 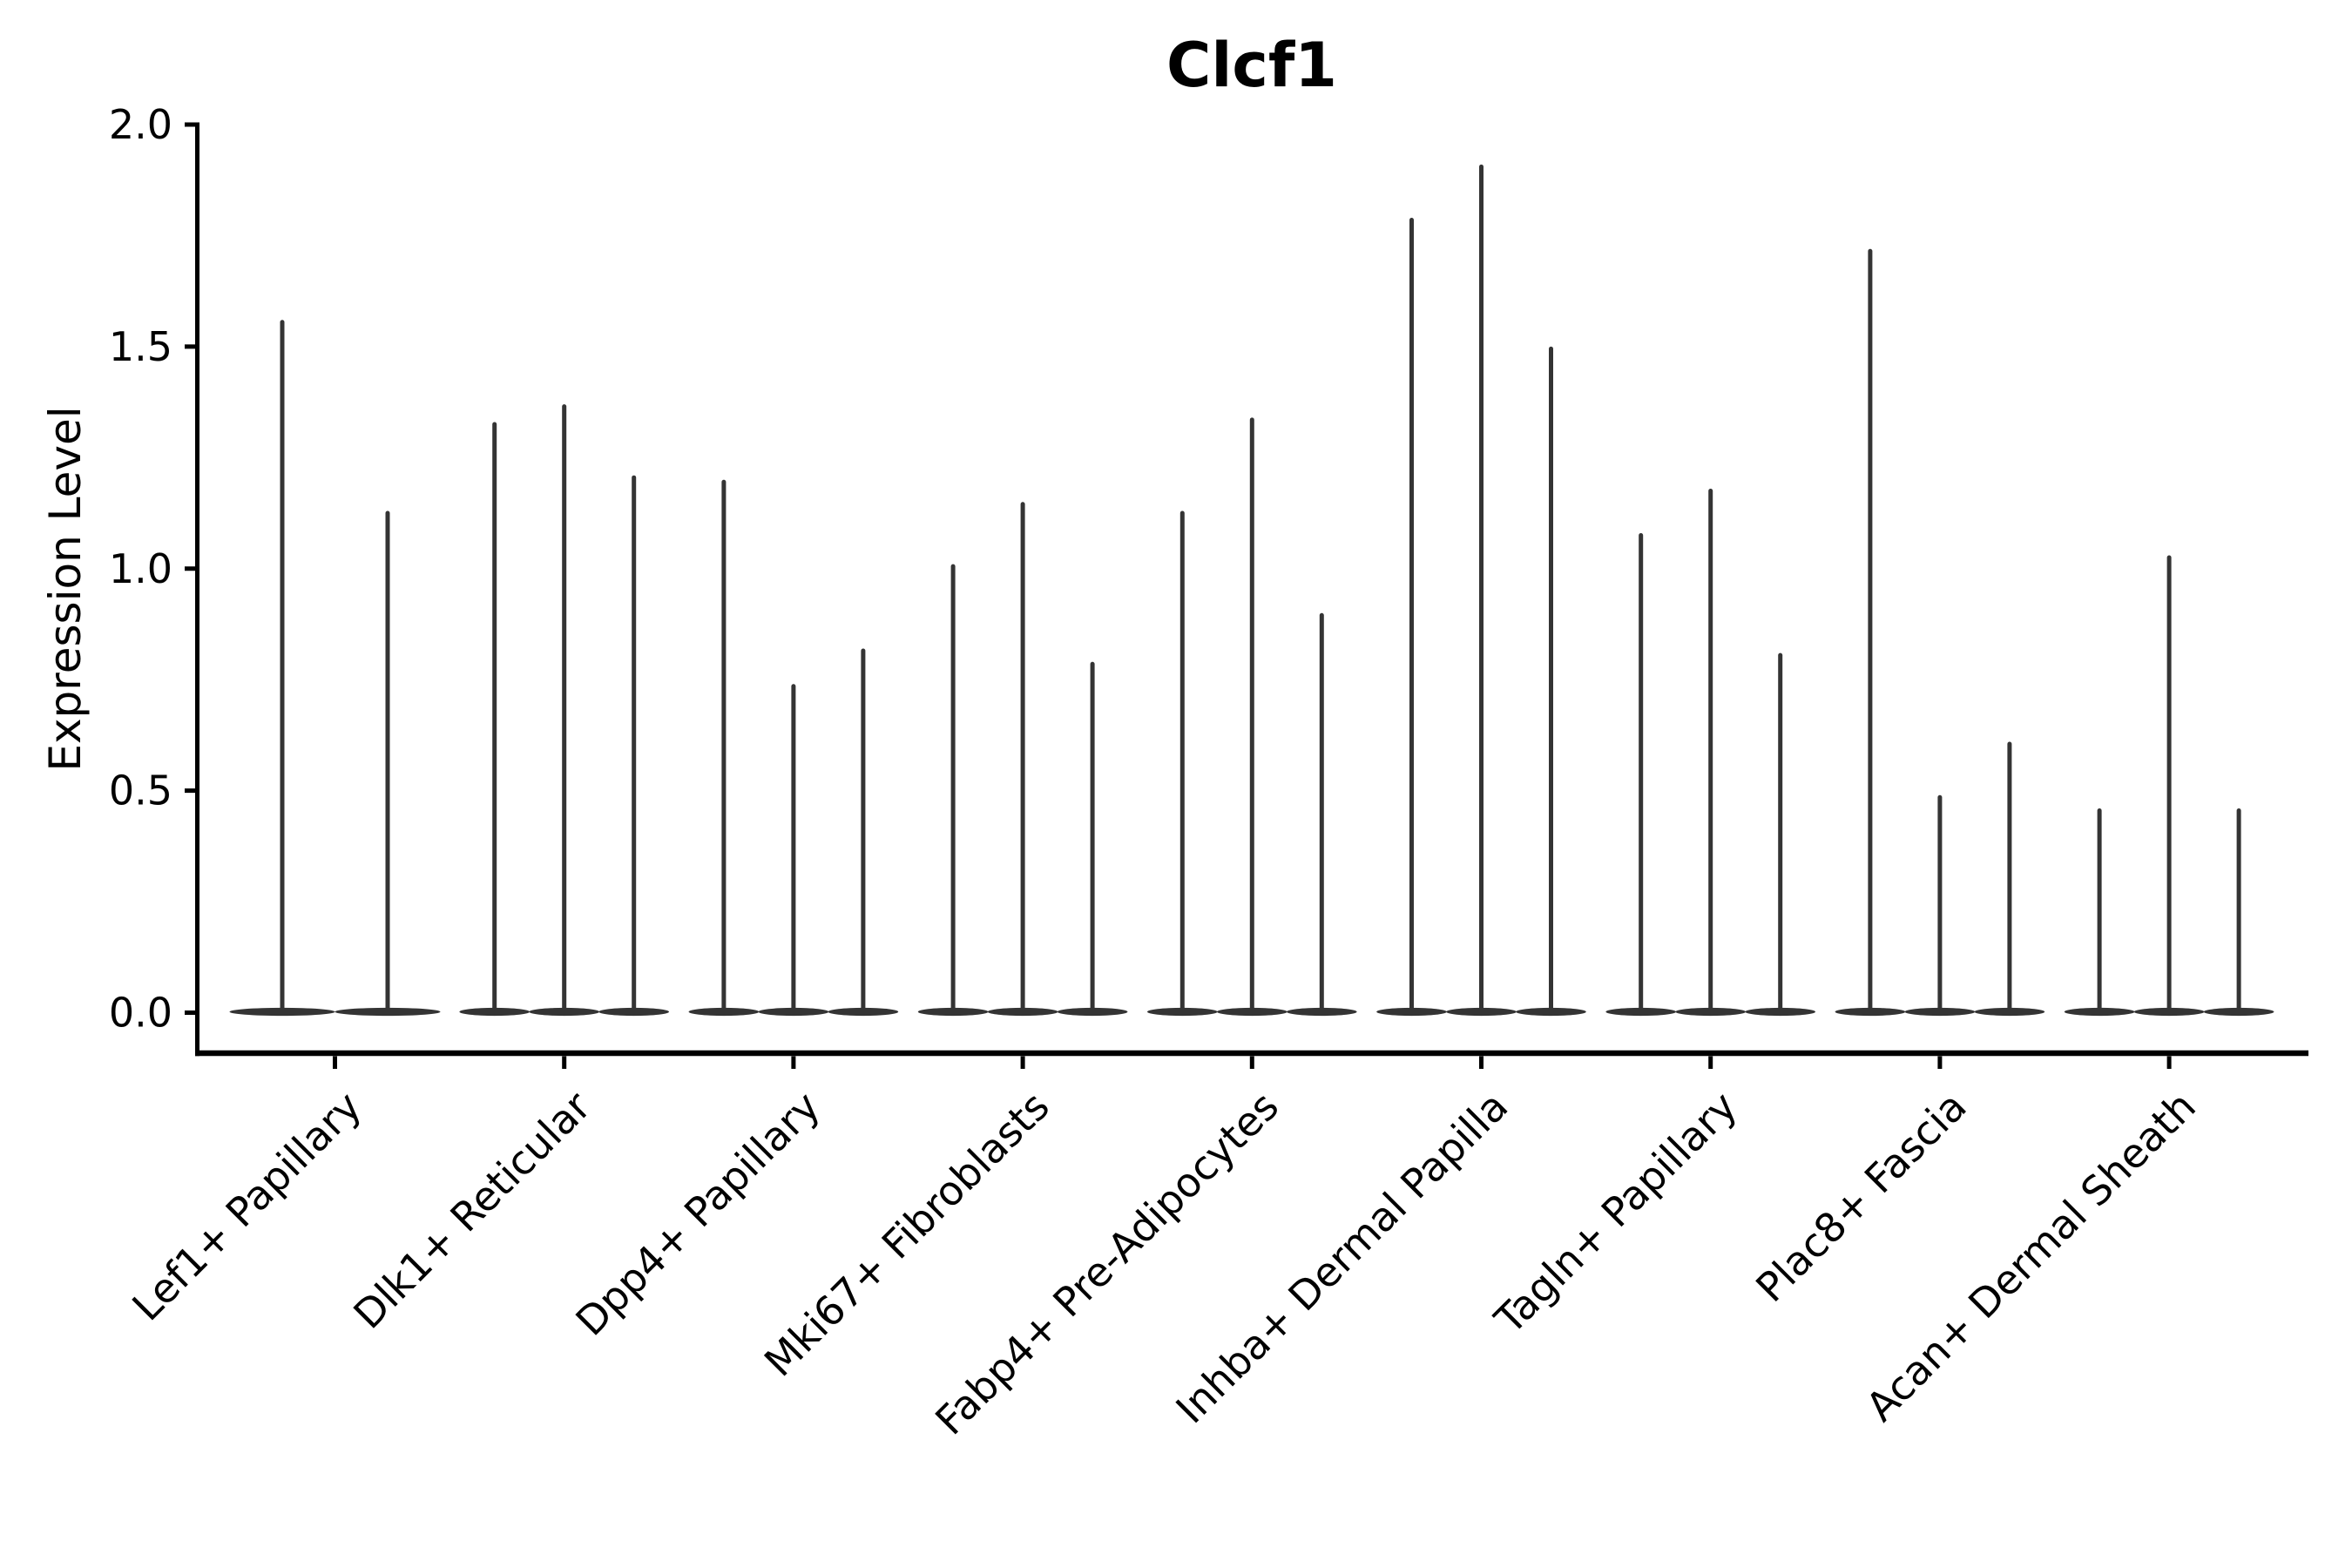 What do you see at coordinates (1616, 1213) in the screenshot?
I see `x-tick-label: Tagln+ Papillary` at bounding box center [1616, 1213].